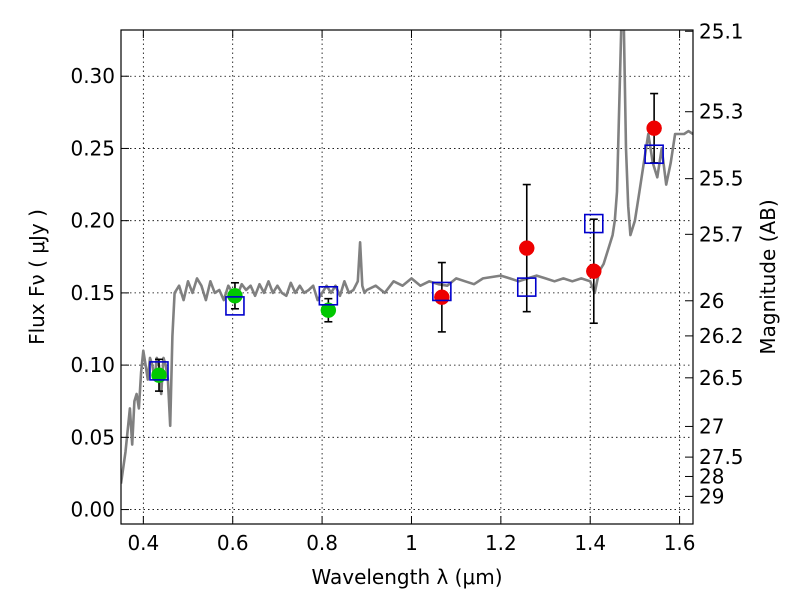 This screenshot has width=800, height=600. I want to click on y-tick-label: 0.00, so click(92, 510).